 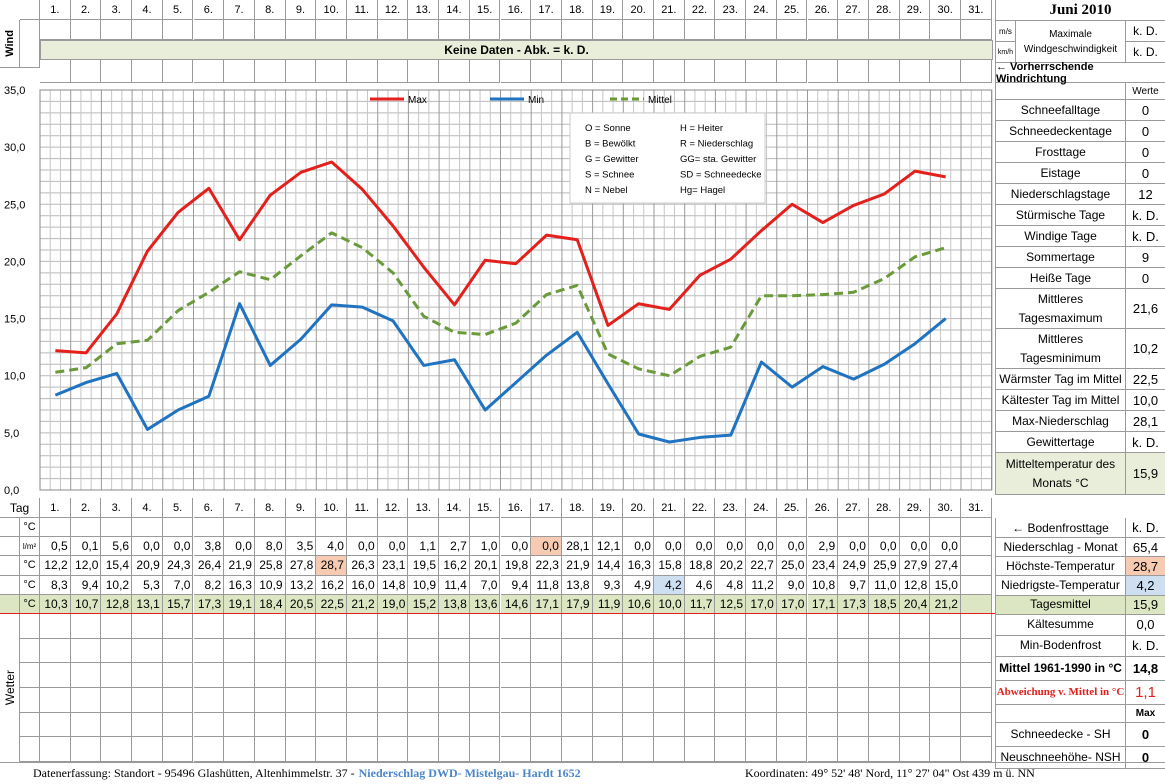 What do you see at coordinates (14, 262) in the screenshot?
I see `y-tick-label: 20,0` at bounding box center [14, 262].